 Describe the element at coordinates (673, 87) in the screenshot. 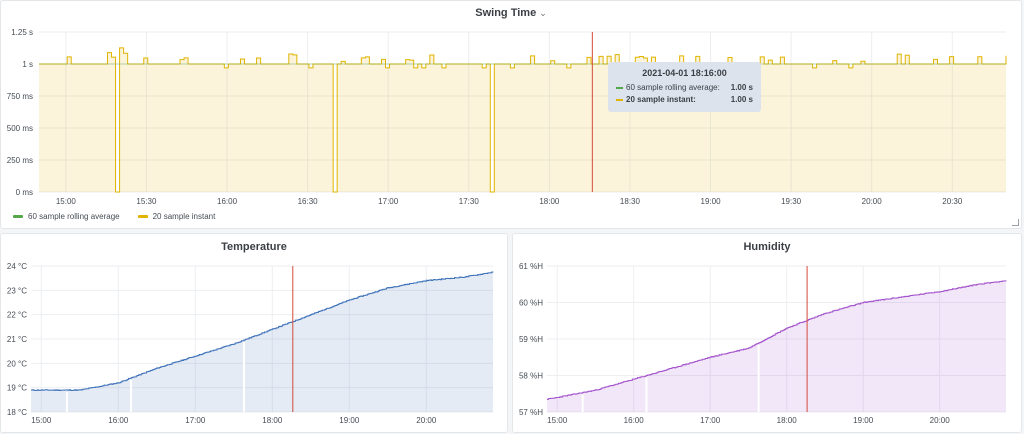

I see `tooltip-label-rolling-average: 60 sample rolling average:` at that location.